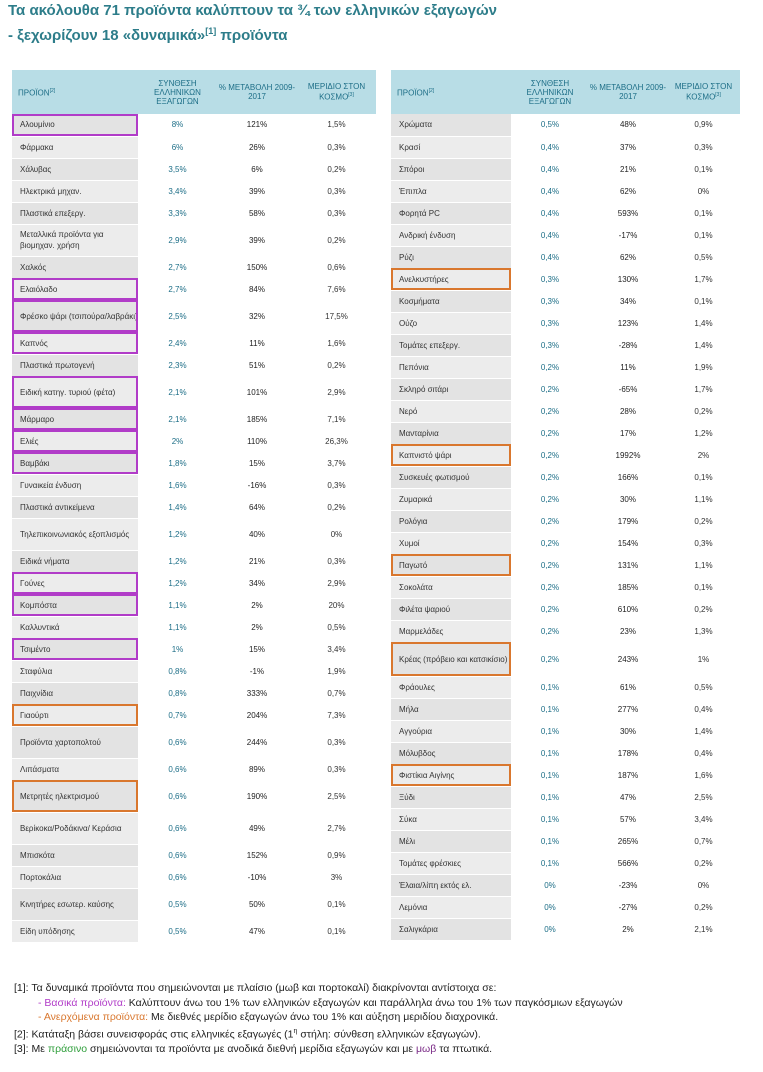 This screenshot has height=1072, width=763. Describe the element at coordinates (628, 863) in the screenshot. I see `change-cell: 566%` at that location.